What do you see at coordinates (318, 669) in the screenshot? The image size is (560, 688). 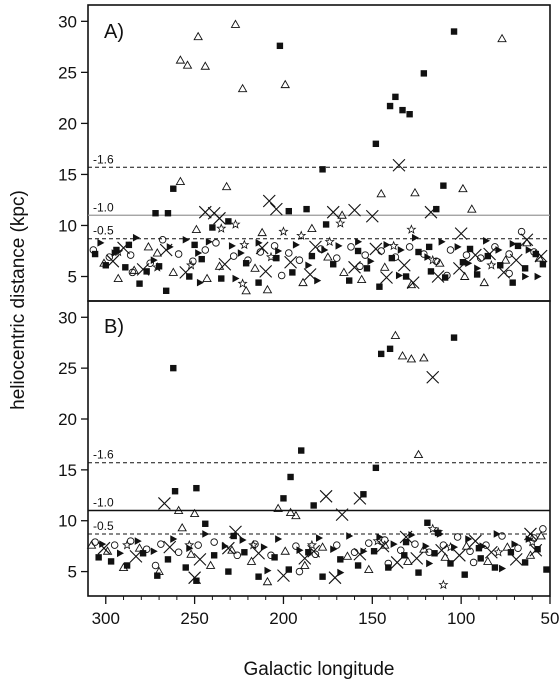 I see `x-axis-title: Galactic longitude` at bounding box center [318, 669].